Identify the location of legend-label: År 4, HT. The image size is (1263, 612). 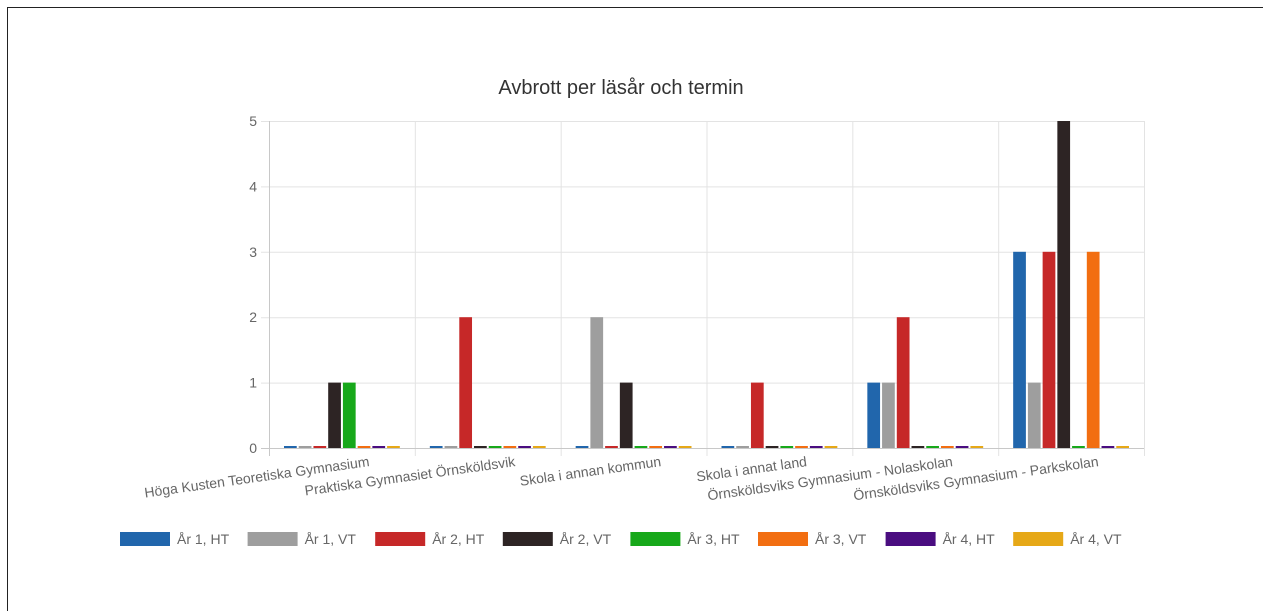
(969, 539).